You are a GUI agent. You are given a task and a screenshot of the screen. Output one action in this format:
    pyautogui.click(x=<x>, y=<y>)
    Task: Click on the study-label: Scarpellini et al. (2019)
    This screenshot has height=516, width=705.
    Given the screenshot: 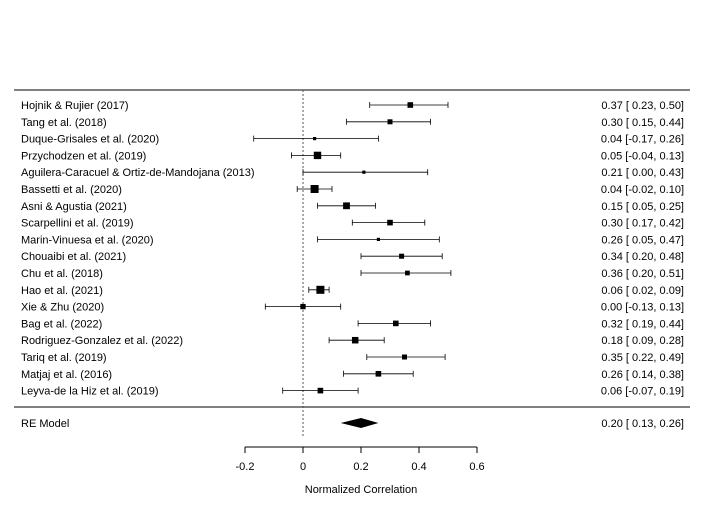 What is the action you would take?
    pyautogui.click(x=77, y=224)
    